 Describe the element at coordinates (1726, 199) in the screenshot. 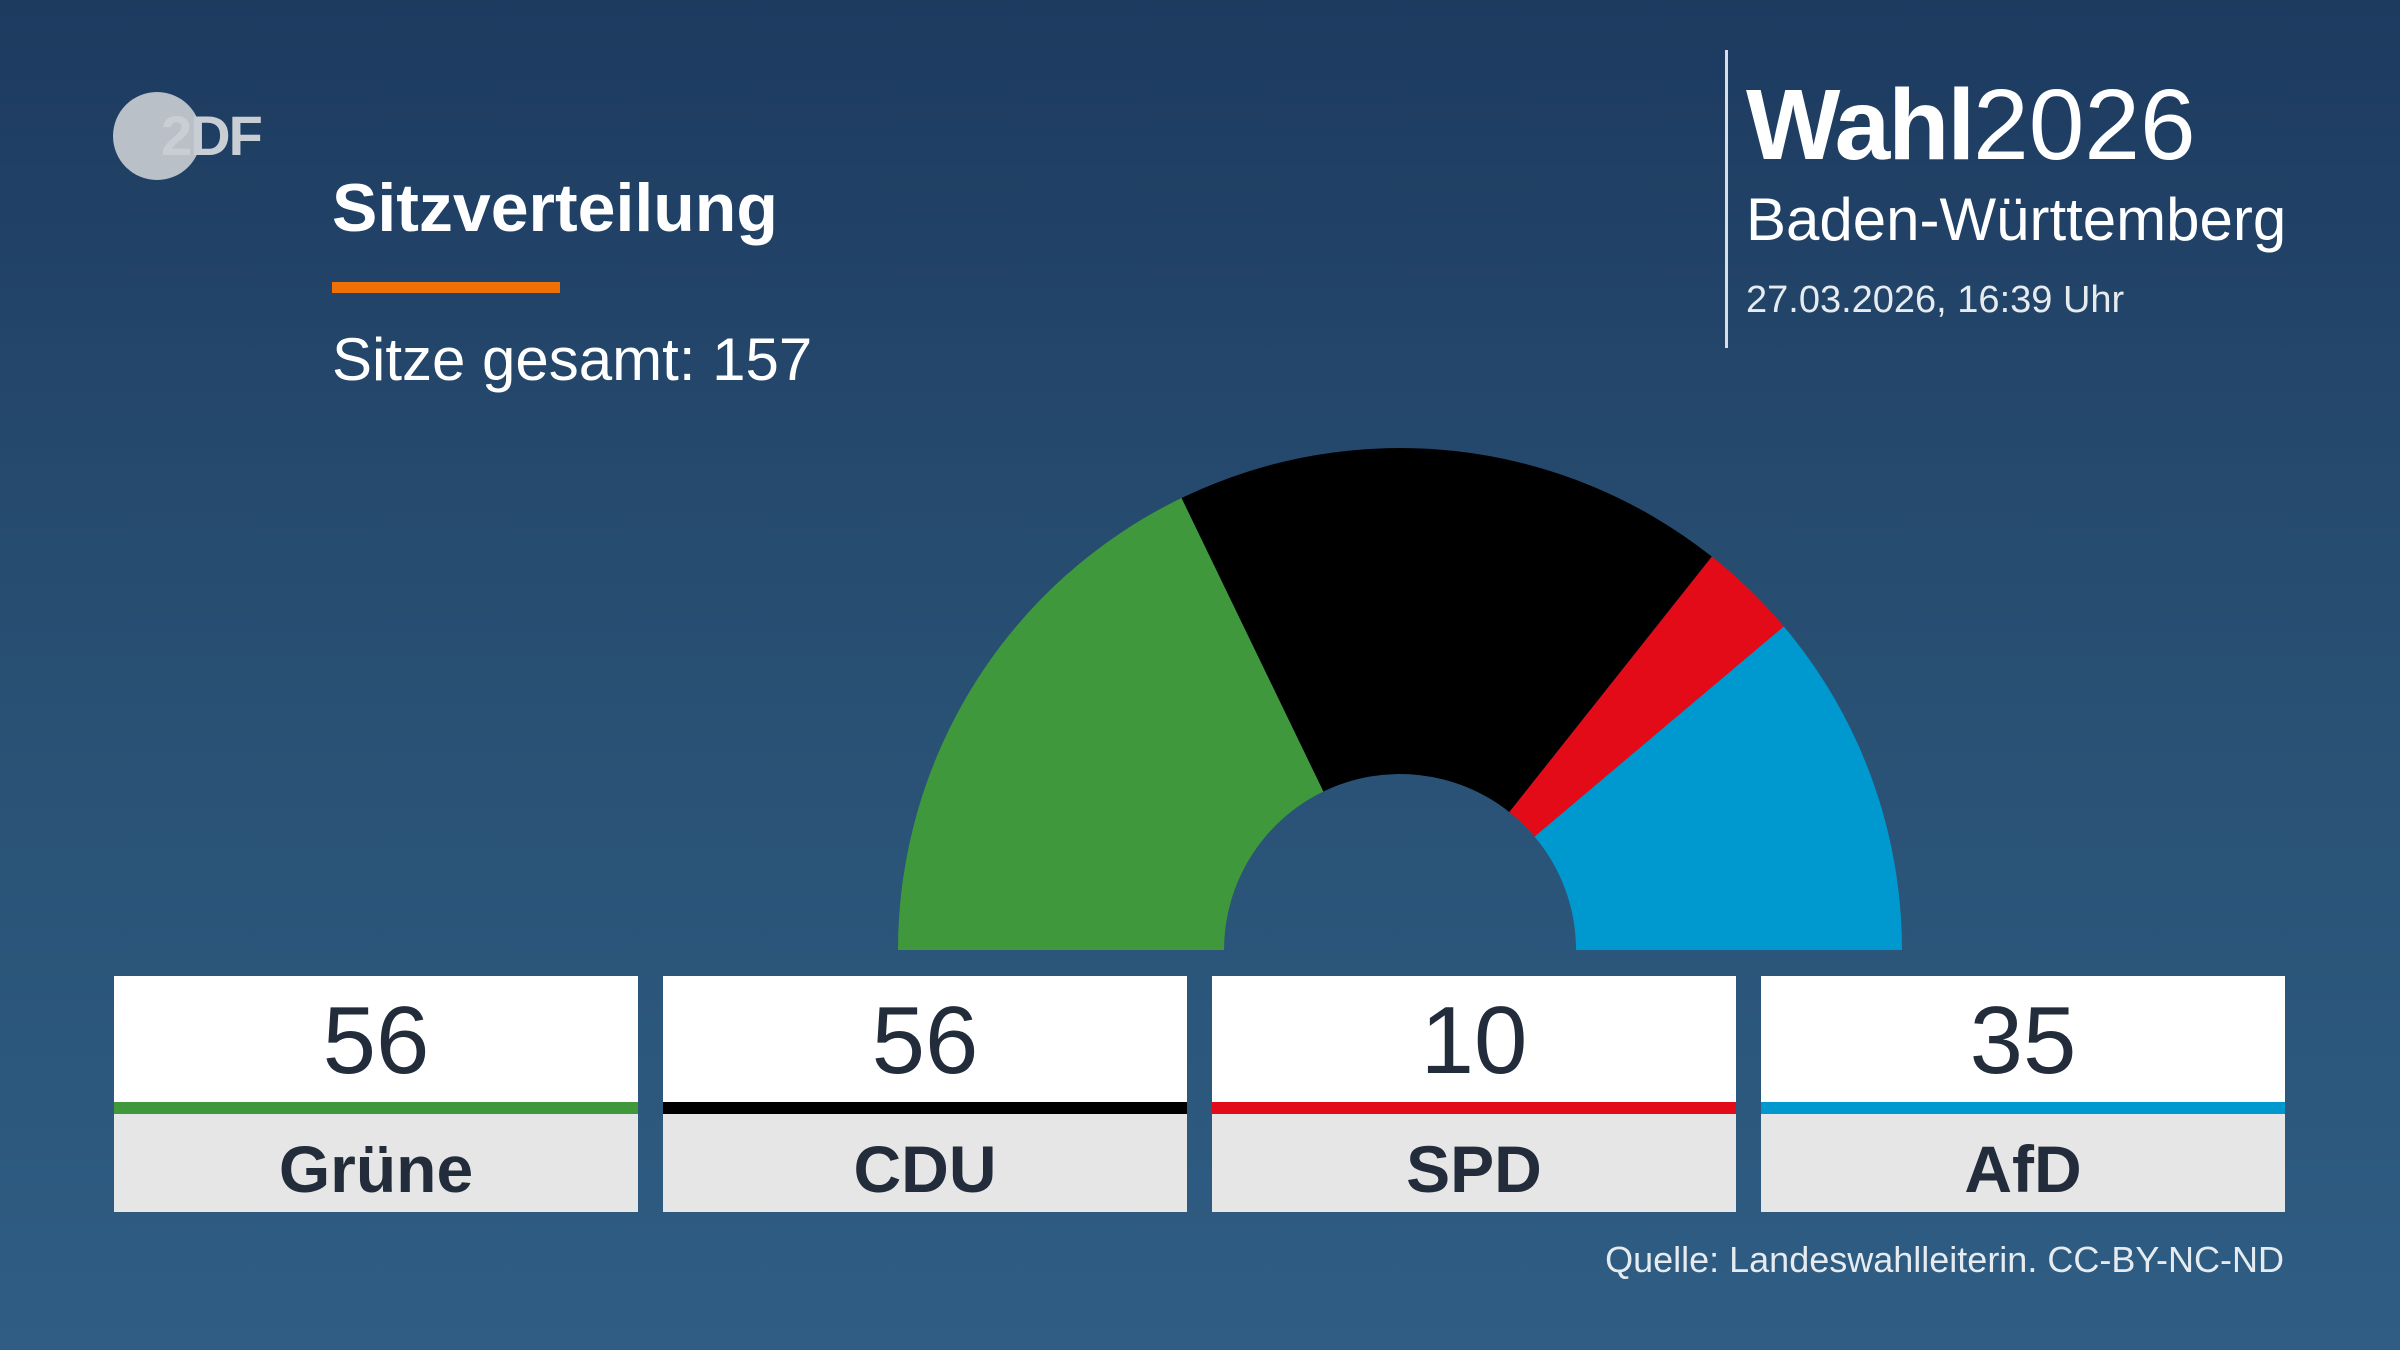

I see `header-divider` at that location.